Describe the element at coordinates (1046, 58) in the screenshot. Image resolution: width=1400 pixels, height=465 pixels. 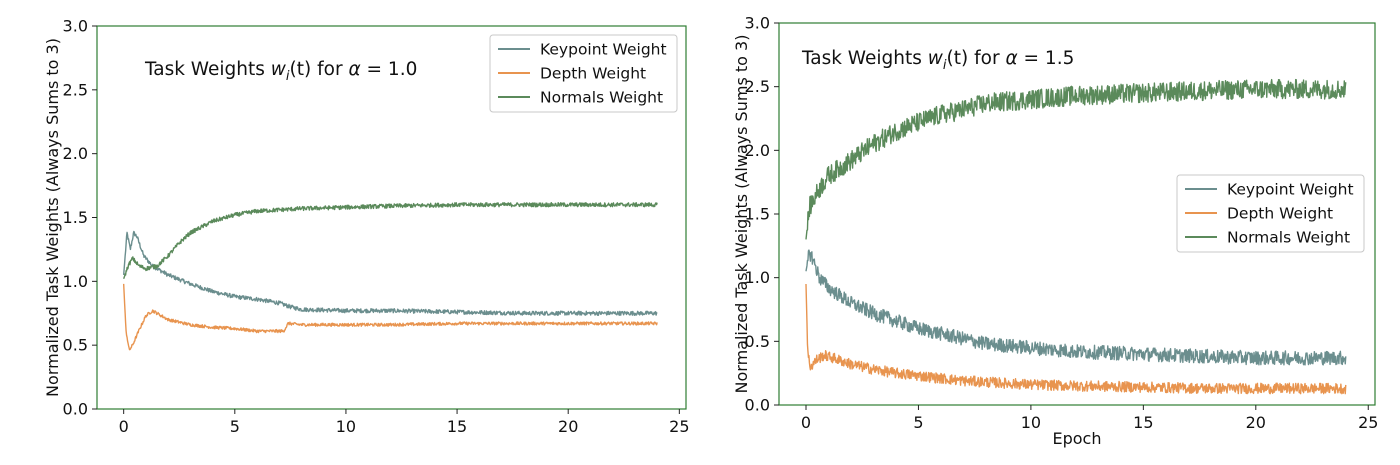
I see `title-part: = 1.5` at that location.